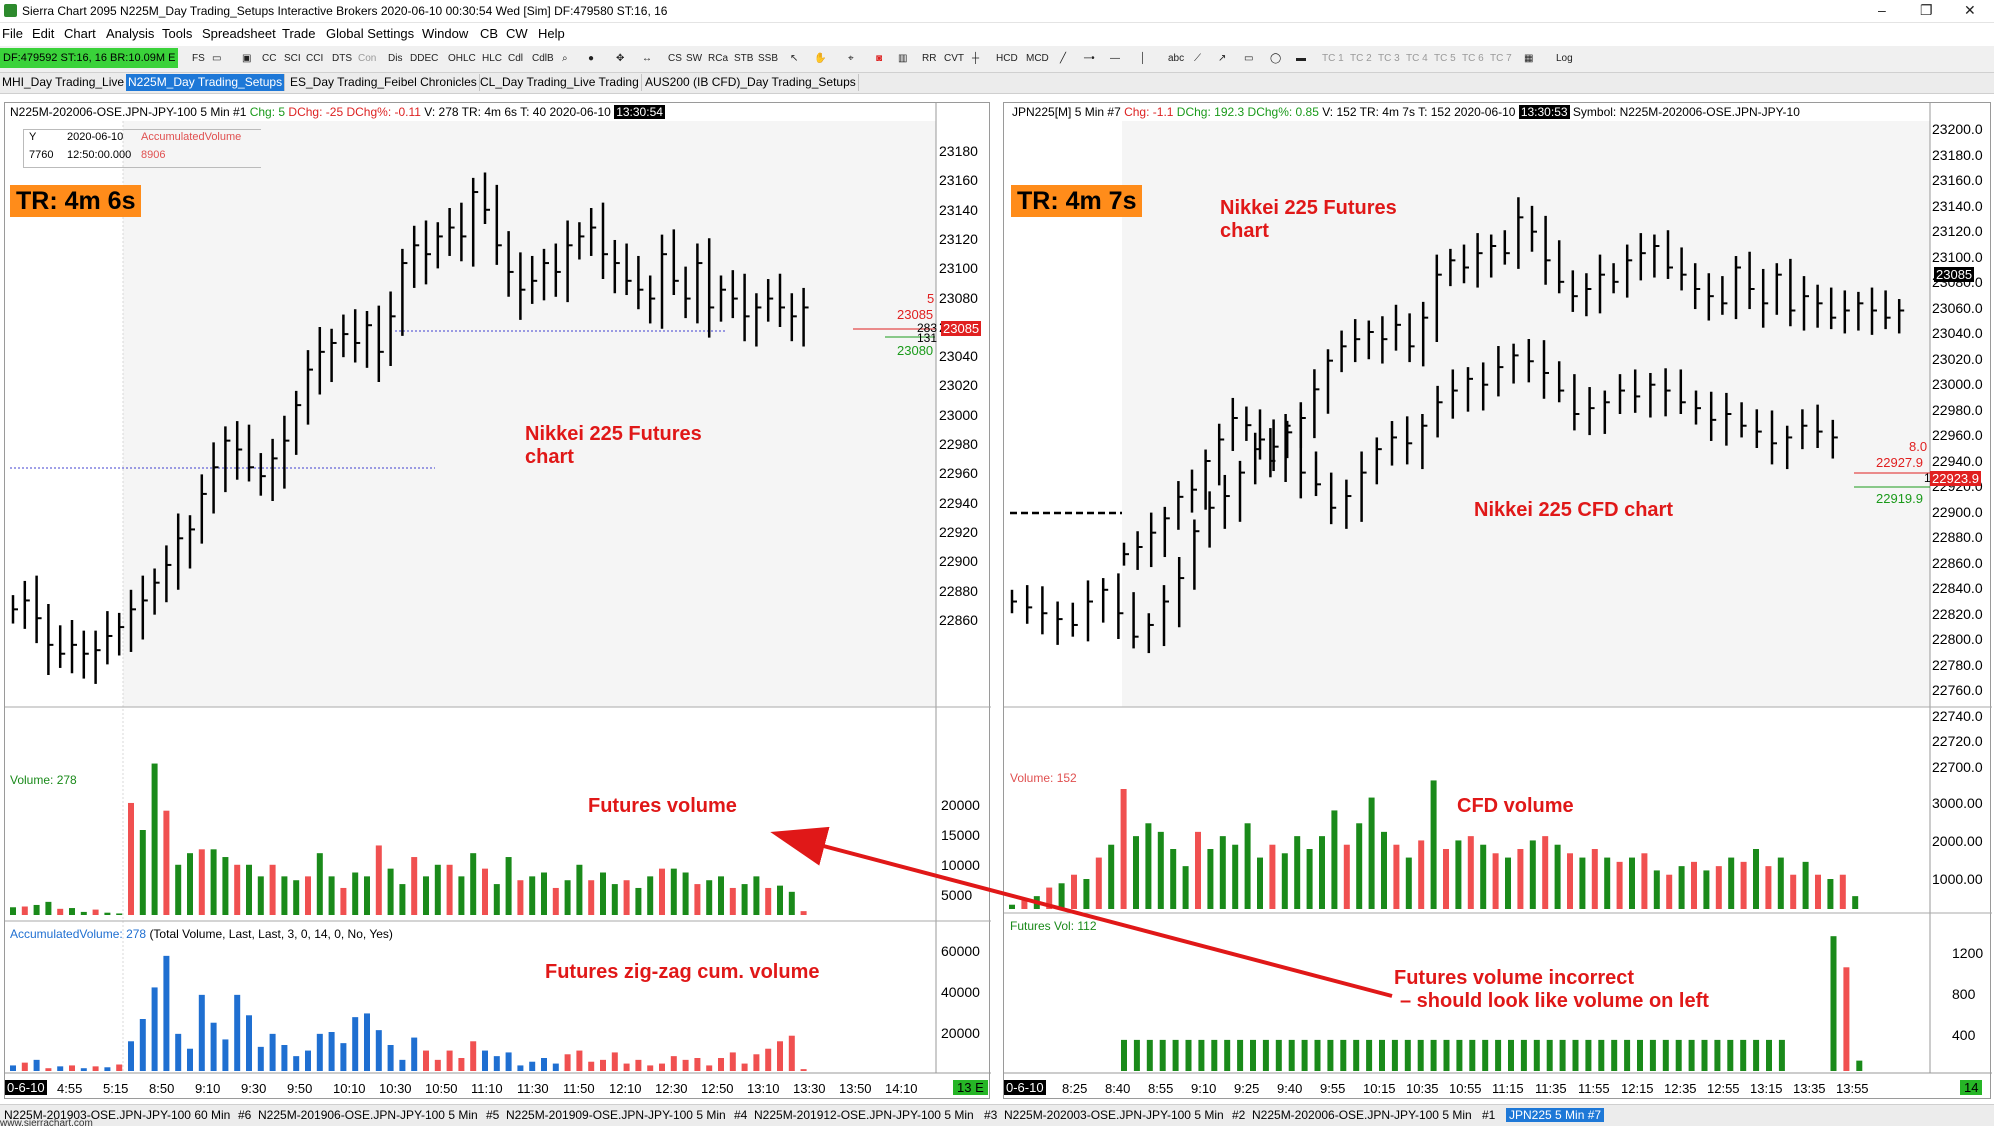 This screenshot has height=1129, width=1994. I want to click on menu-spreadsheet: Spreadsheet, so click(239, 33).